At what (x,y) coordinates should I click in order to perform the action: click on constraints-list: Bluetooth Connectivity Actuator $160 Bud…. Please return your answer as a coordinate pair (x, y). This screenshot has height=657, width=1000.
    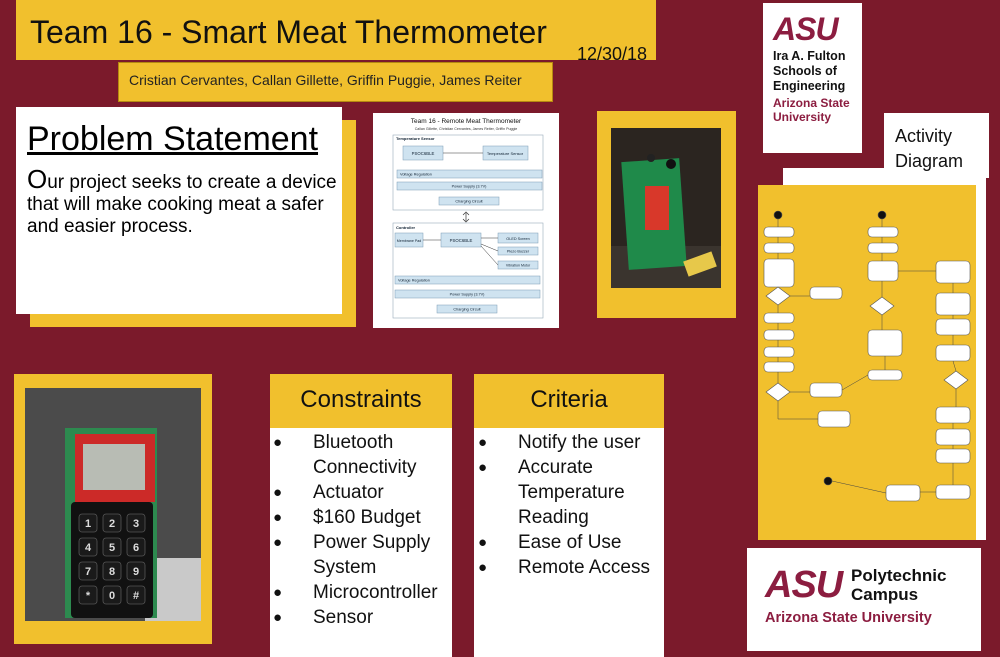
    Looking at the image, I should click on (363, 530).